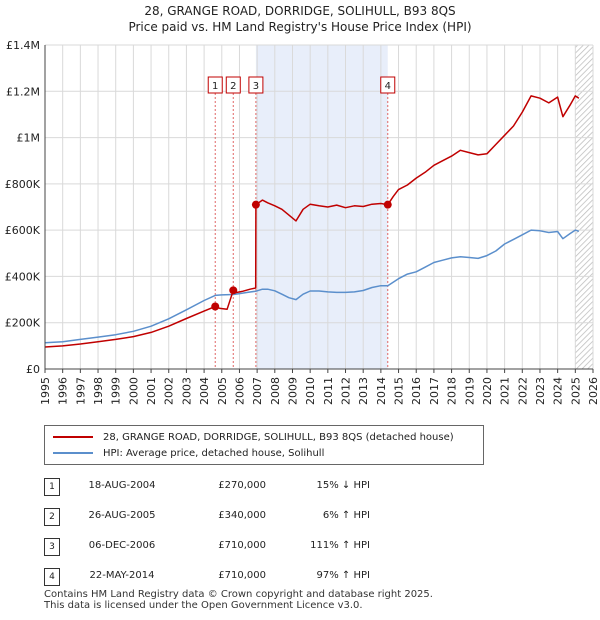 The width and height of the screenshot is (600, 620). What do you see at coordinates (575, 391) in the screenshot?
I see `x-tick-label: 2025` at bounding box center [575, 391].